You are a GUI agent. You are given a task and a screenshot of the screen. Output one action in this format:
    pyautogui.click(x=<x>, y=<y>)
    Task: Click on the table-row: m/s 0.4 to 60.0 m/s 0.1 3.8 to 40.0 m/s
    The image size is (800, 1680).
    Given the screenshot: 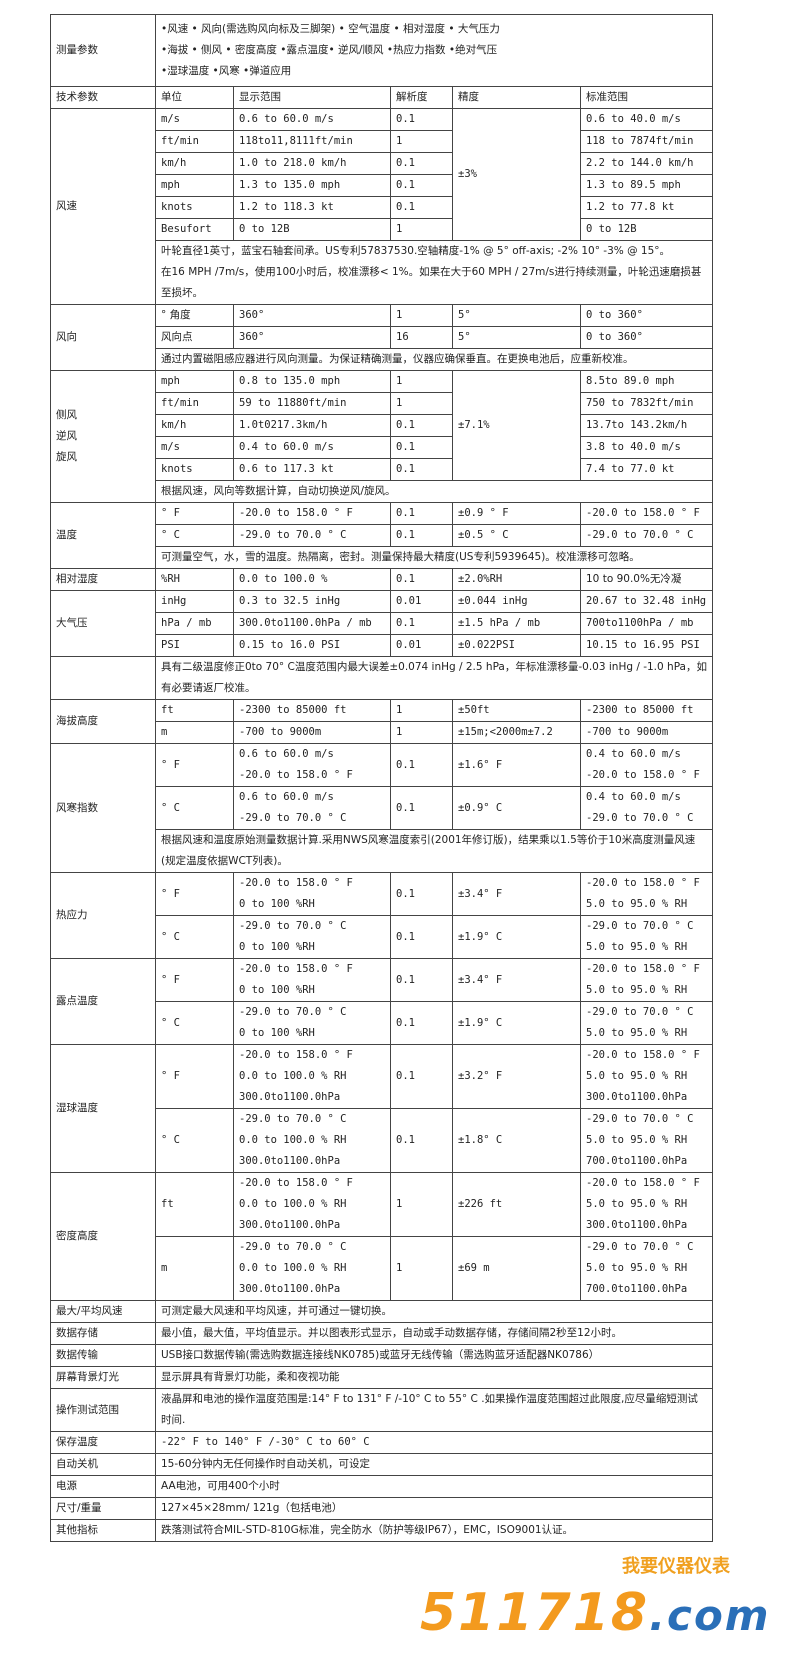 What is the action you would take?
    pyautogui.click(x=382, y=447)
    